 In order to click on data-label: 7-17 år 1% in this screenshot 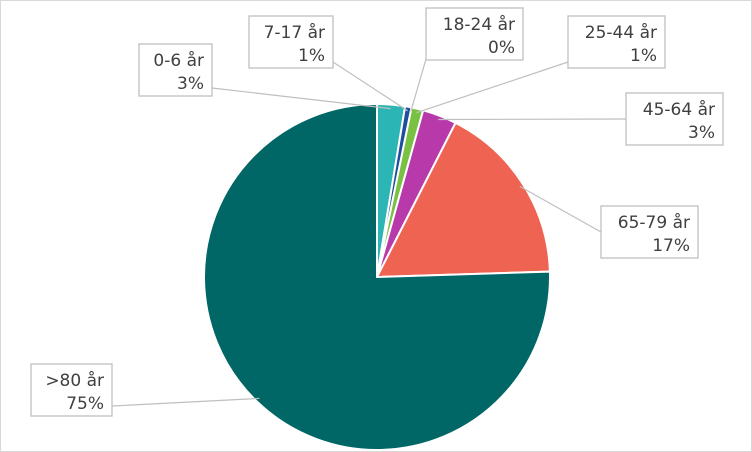, I will do `click(291, 42)`.